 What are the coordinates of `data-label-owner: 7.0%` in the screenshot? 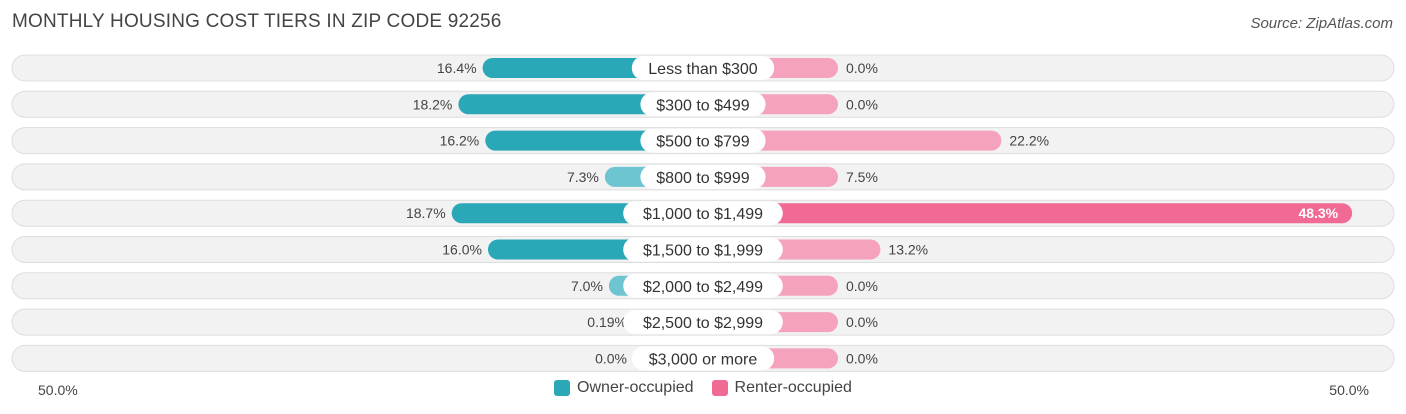 It's located at (587, 286).